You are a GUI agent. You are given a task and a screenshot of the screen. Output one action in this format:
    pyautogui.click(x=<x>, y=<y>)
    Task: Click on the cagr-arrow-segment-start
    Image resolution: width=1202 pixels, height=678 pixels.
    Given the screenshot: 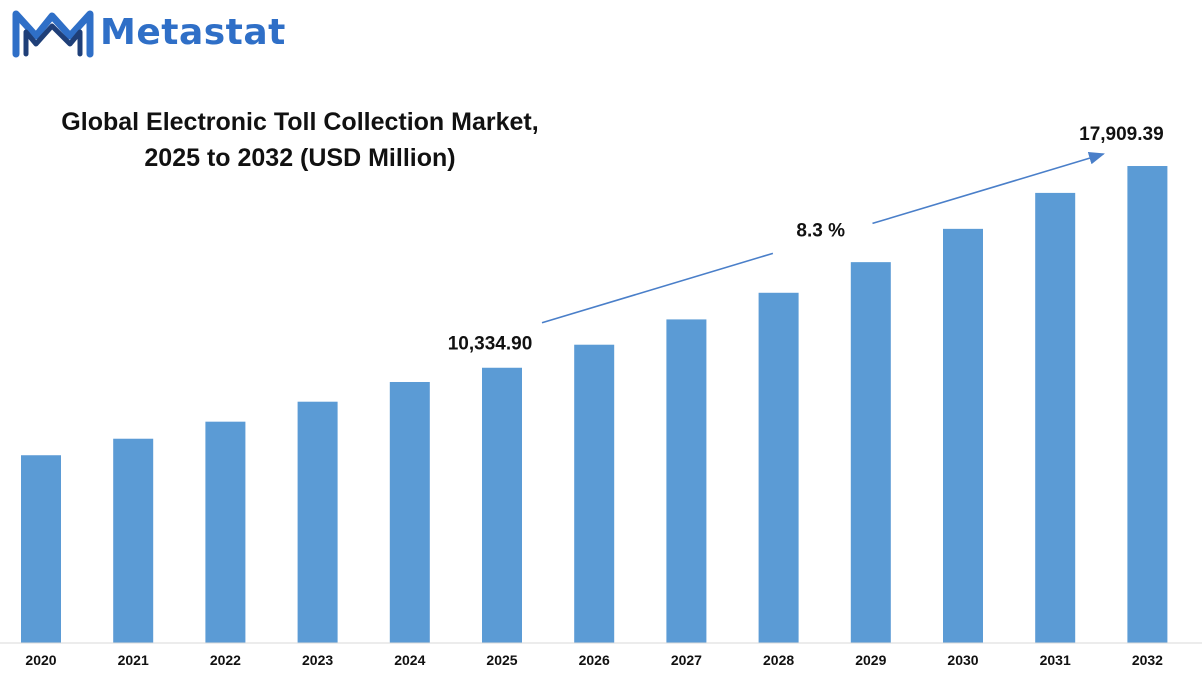 What is the action you would take?
    pyautogui.click(x=657, y=288)
    